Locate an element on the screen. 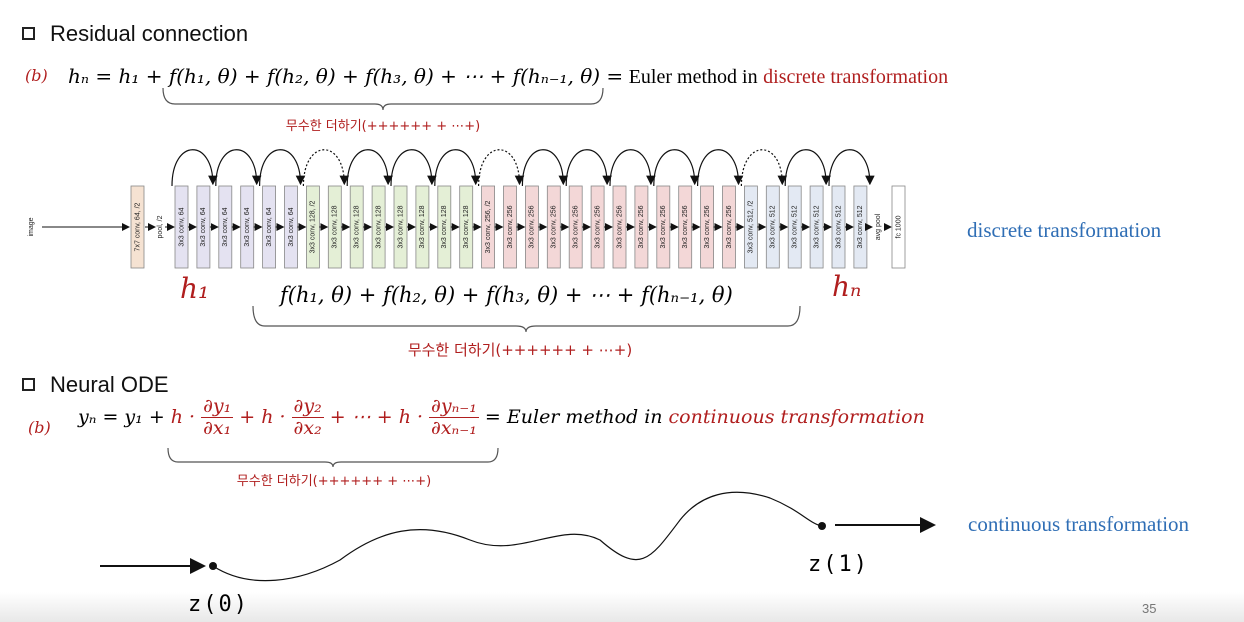 The image size is (1244, 622). denominator: ∂x₁ is located at coordinates (217, 427).